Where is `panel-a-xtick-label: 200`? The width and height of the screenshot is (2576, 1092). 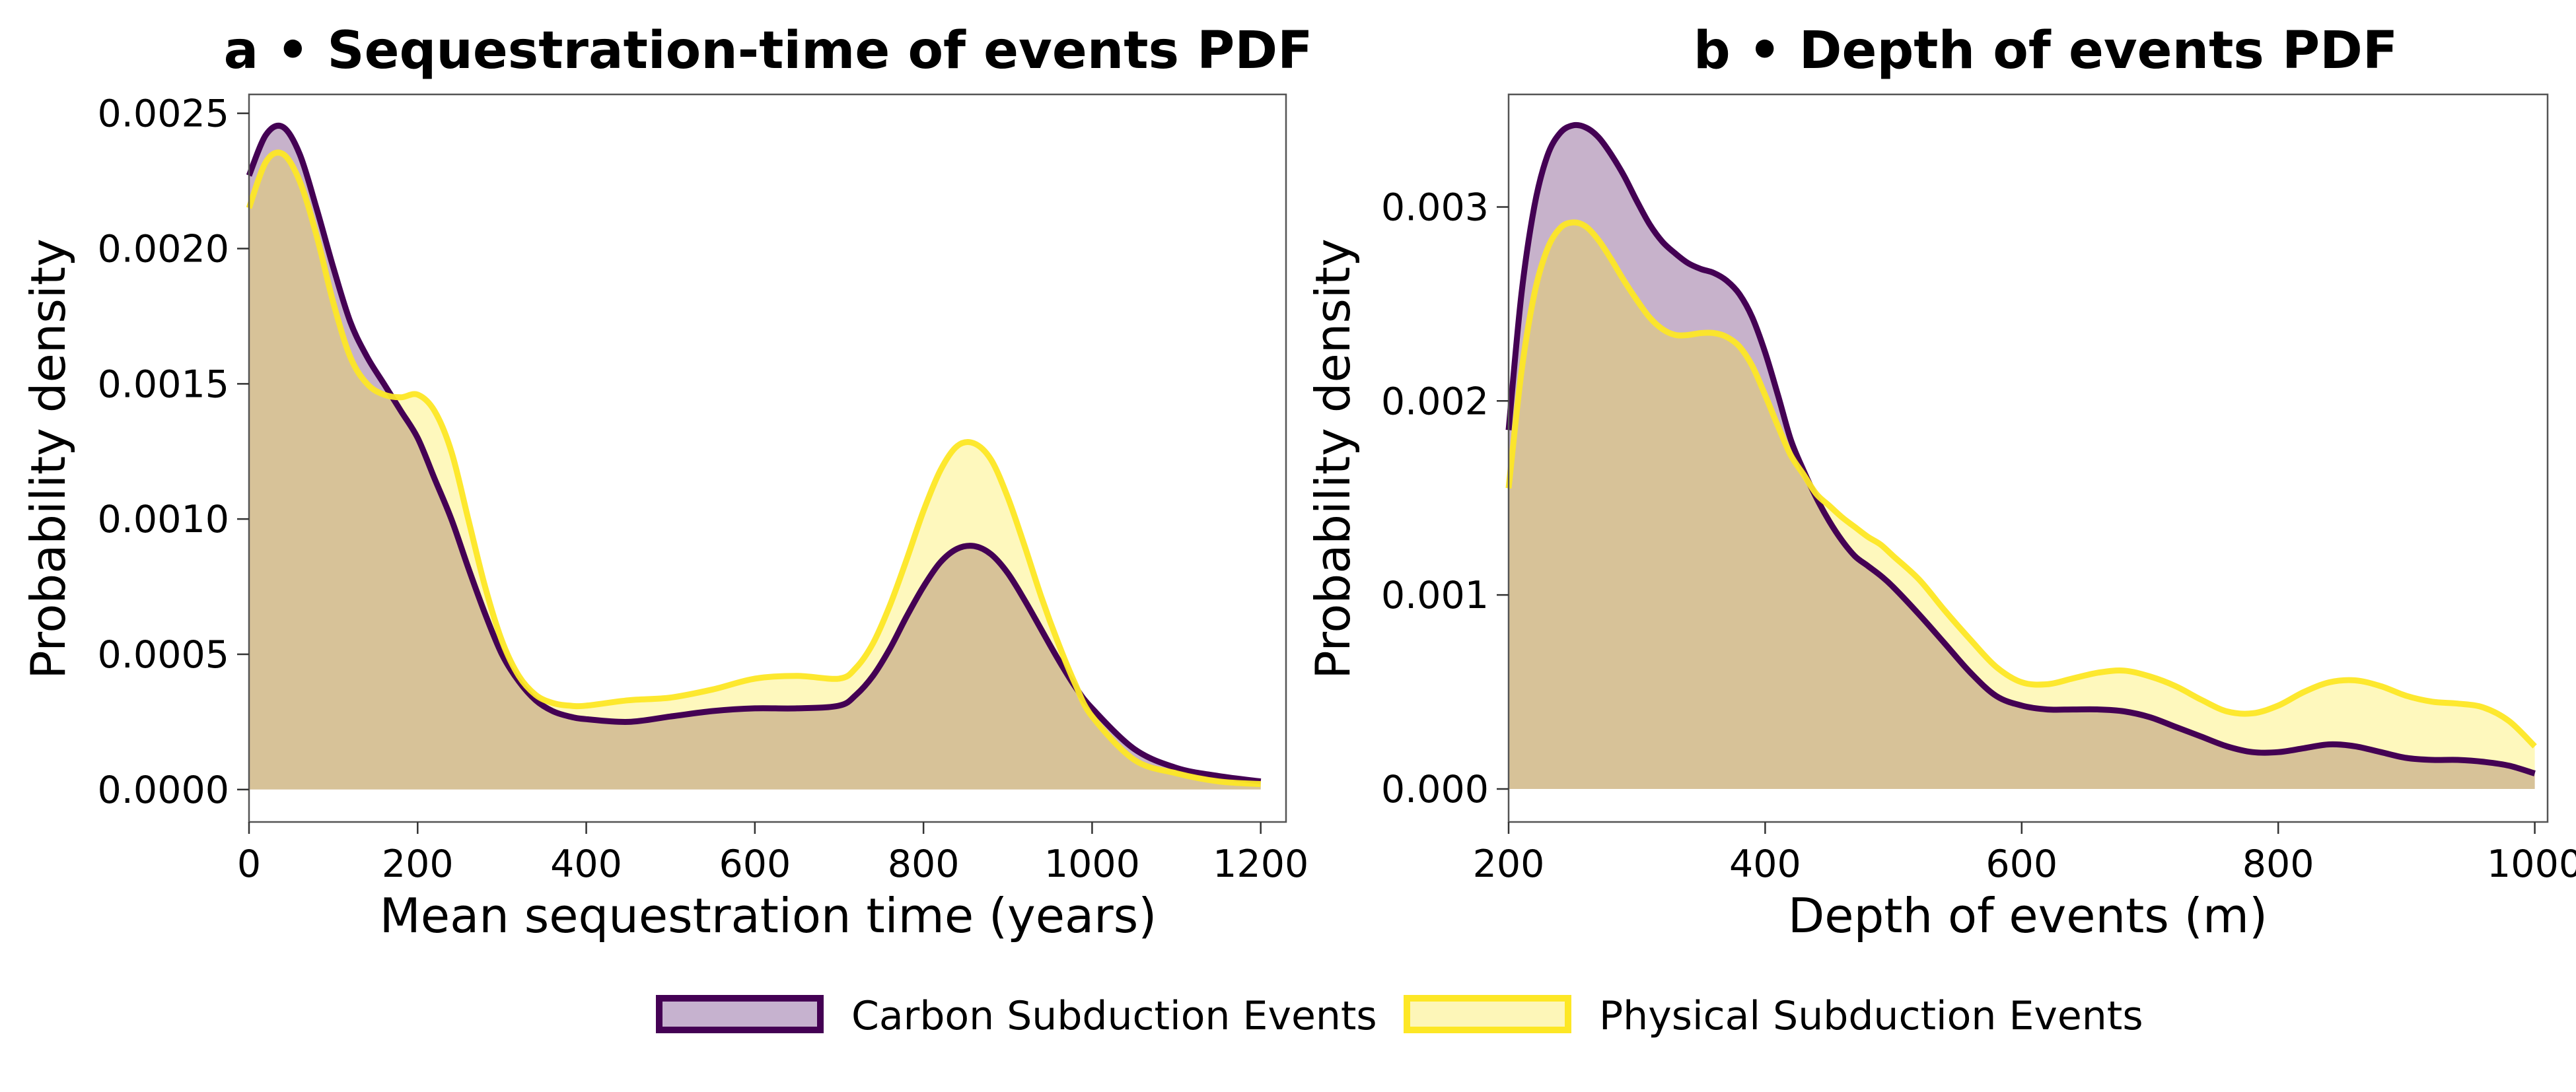 panel-a-xtick-label: 200 is located at coordinates (418, 864).